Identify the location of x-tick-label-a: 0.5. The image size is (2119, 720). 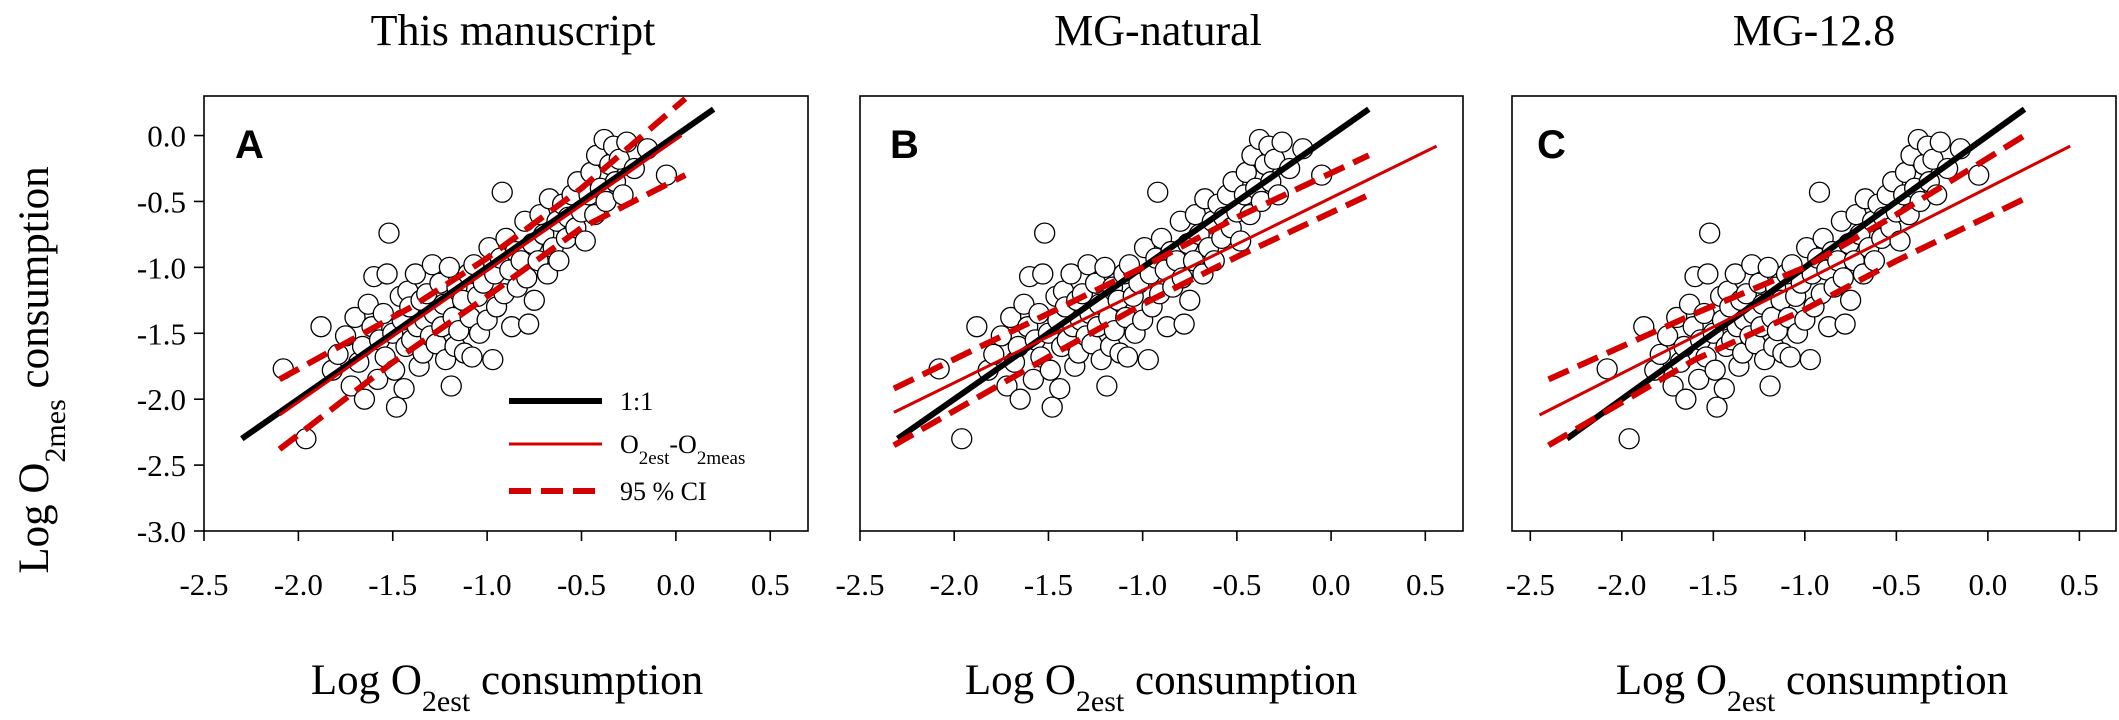
(770, 584).